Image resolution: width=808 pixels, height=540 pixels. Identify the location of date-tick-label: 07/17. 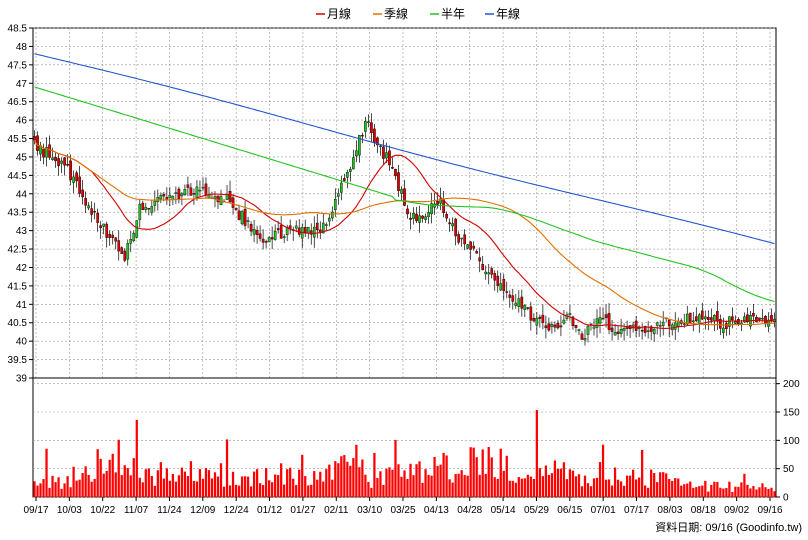
(636, 510).